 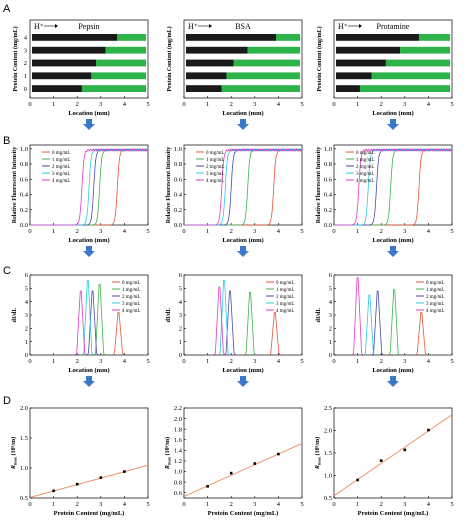 What do you see at coordinates (7, 271) in the screenshot?
I see `panel-label-c: C` at bounding box center [7, 271].